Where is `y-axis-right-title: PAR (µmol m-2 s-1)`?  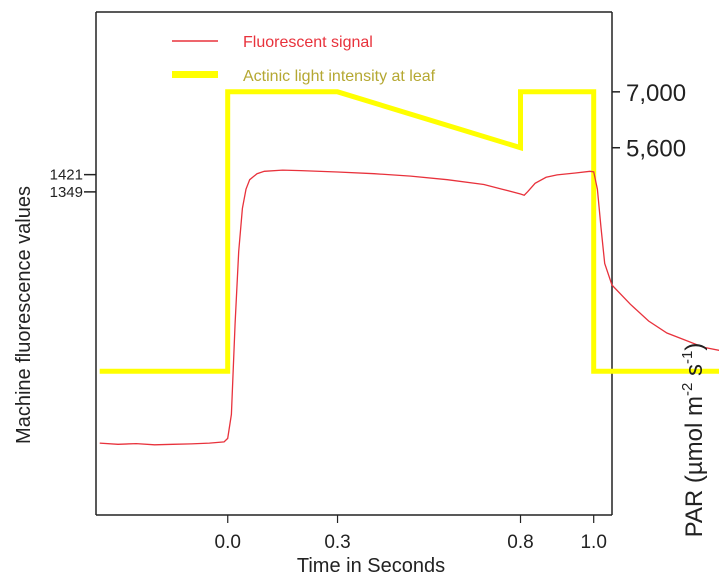
y-axis-right-title: PAR (µmol m-2 s-1) is located at coordinates (693, 440).